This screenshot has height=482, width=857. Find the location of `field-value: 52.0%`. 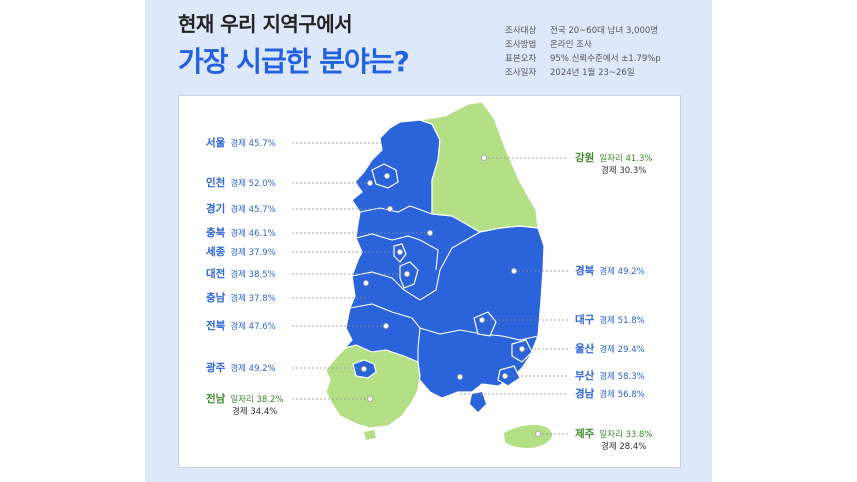

field-value: 52.0% is located at coordinates (262, 184).